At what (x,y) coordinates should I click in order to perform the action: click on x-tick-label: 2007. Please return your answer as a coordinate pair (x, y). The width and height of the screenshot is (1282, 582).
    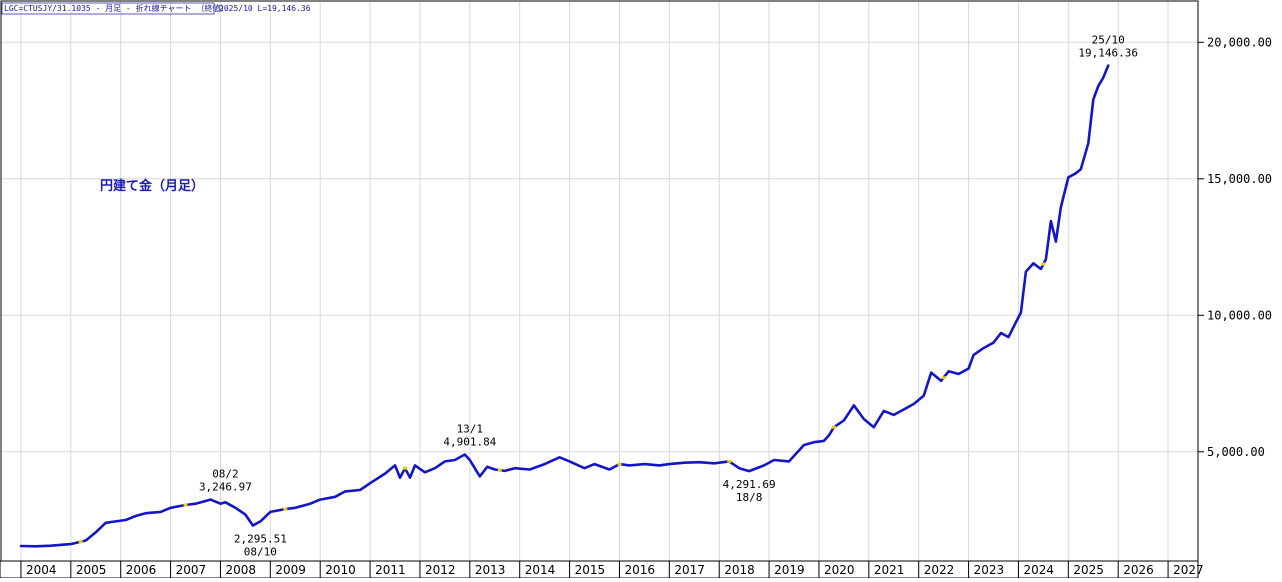
    Looking at the image, I should click on (191, 570).